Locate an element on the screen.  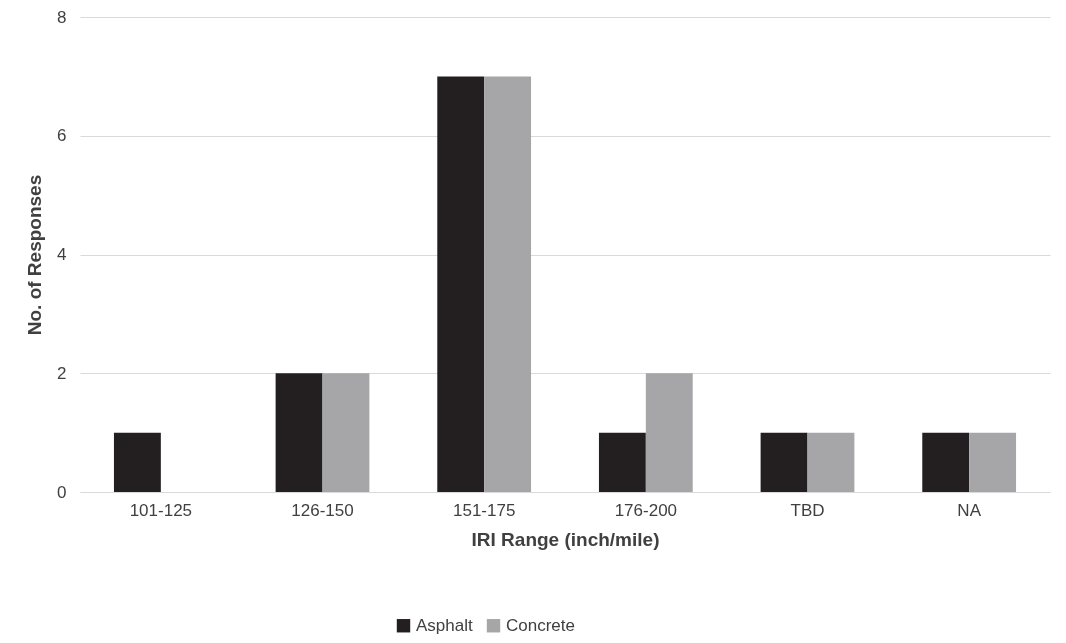
x-tick-label: 101-125 is located at coordinates (161, 510).